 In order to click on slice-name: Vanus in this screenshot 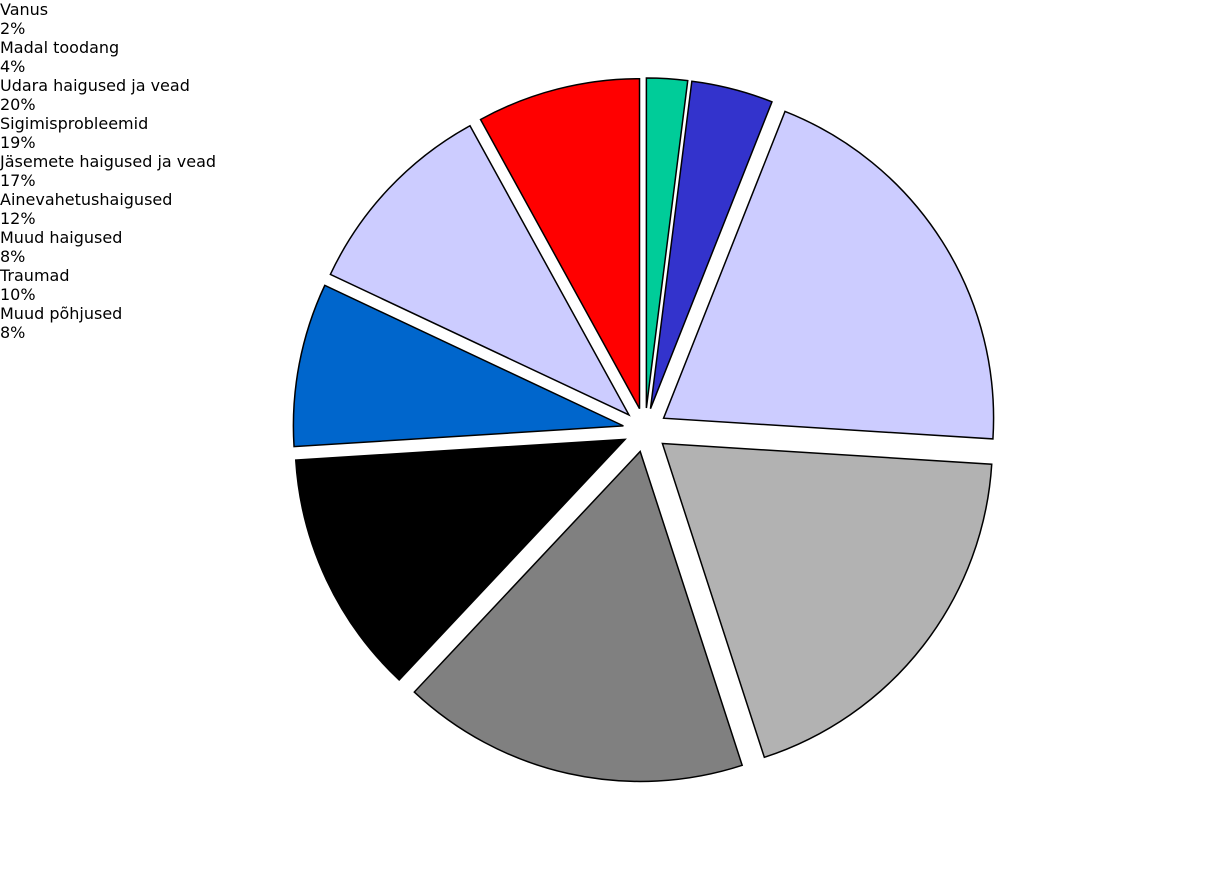, I will do `click(24, 9)`.